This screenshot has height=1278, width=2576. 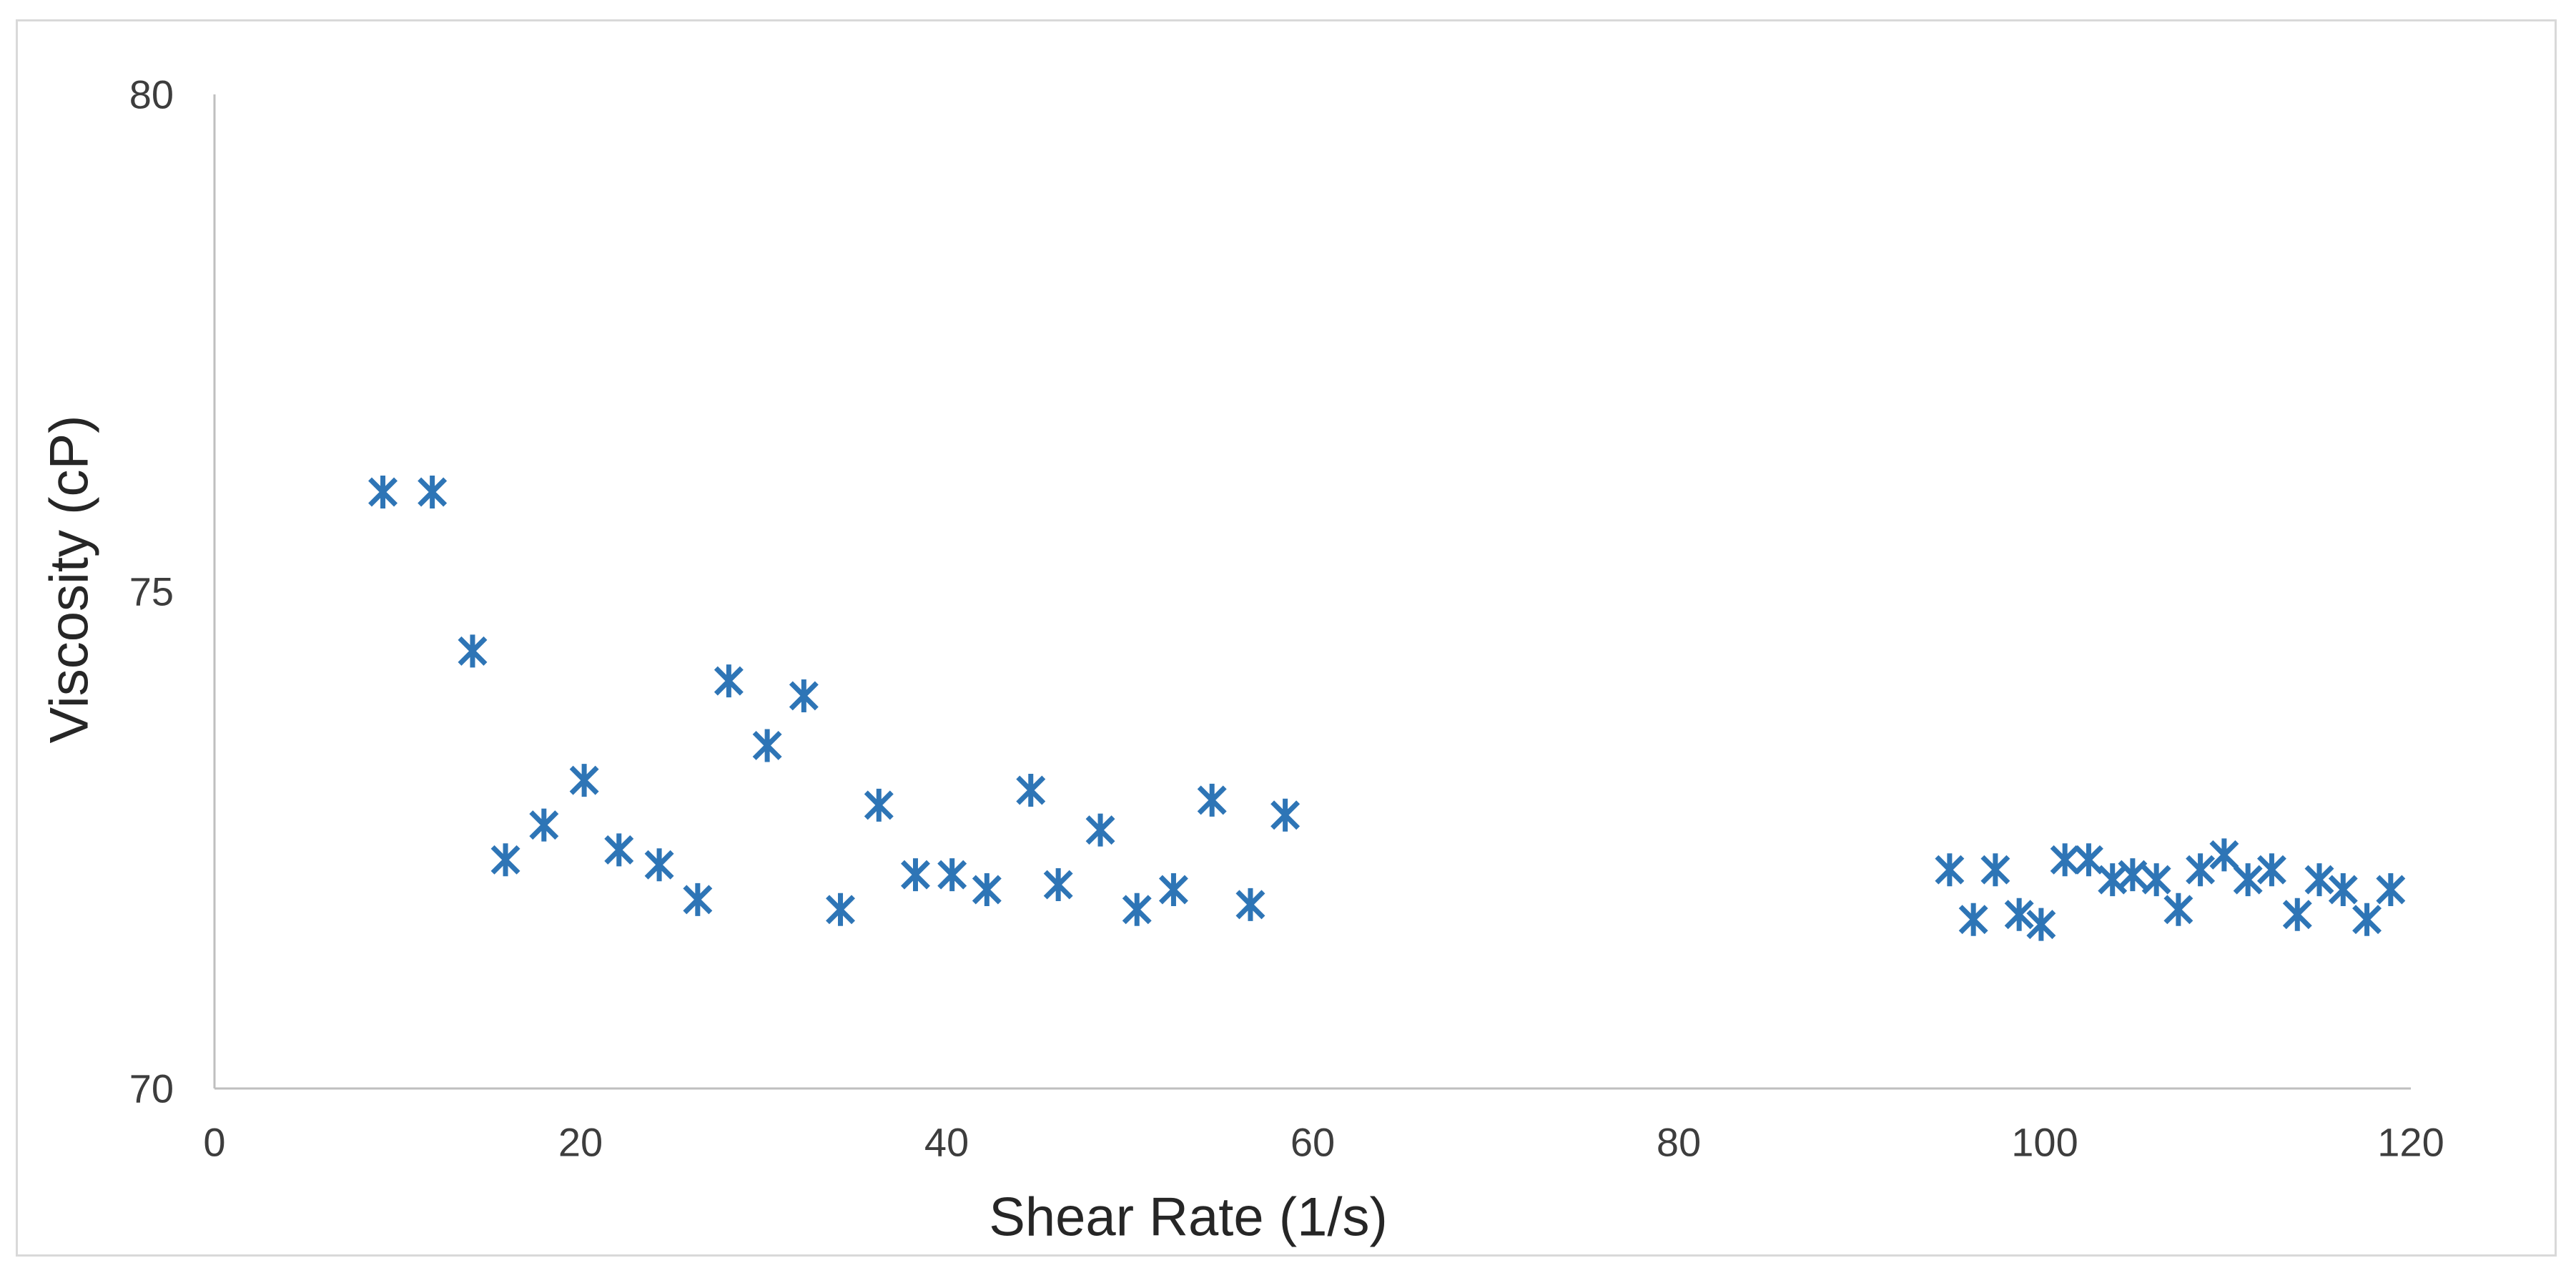 I want to click on x-tick-label: 80, so click(x=1679, y=1142).